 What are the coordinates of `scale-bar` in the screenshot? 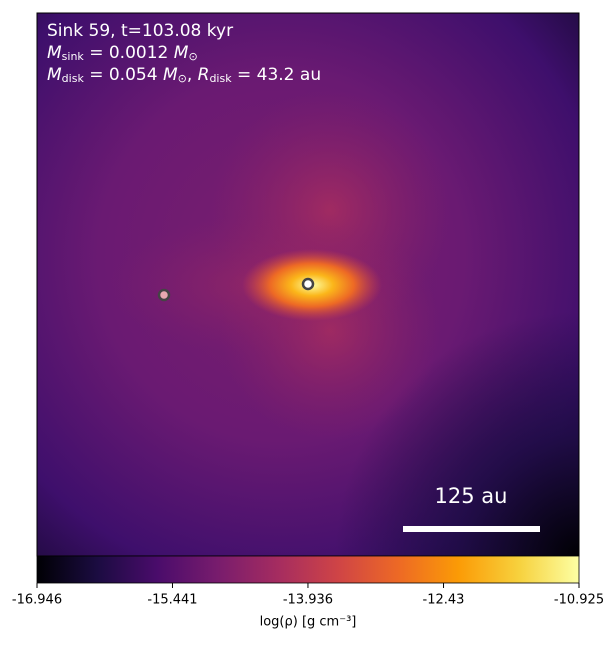 It's located at (471, 529).